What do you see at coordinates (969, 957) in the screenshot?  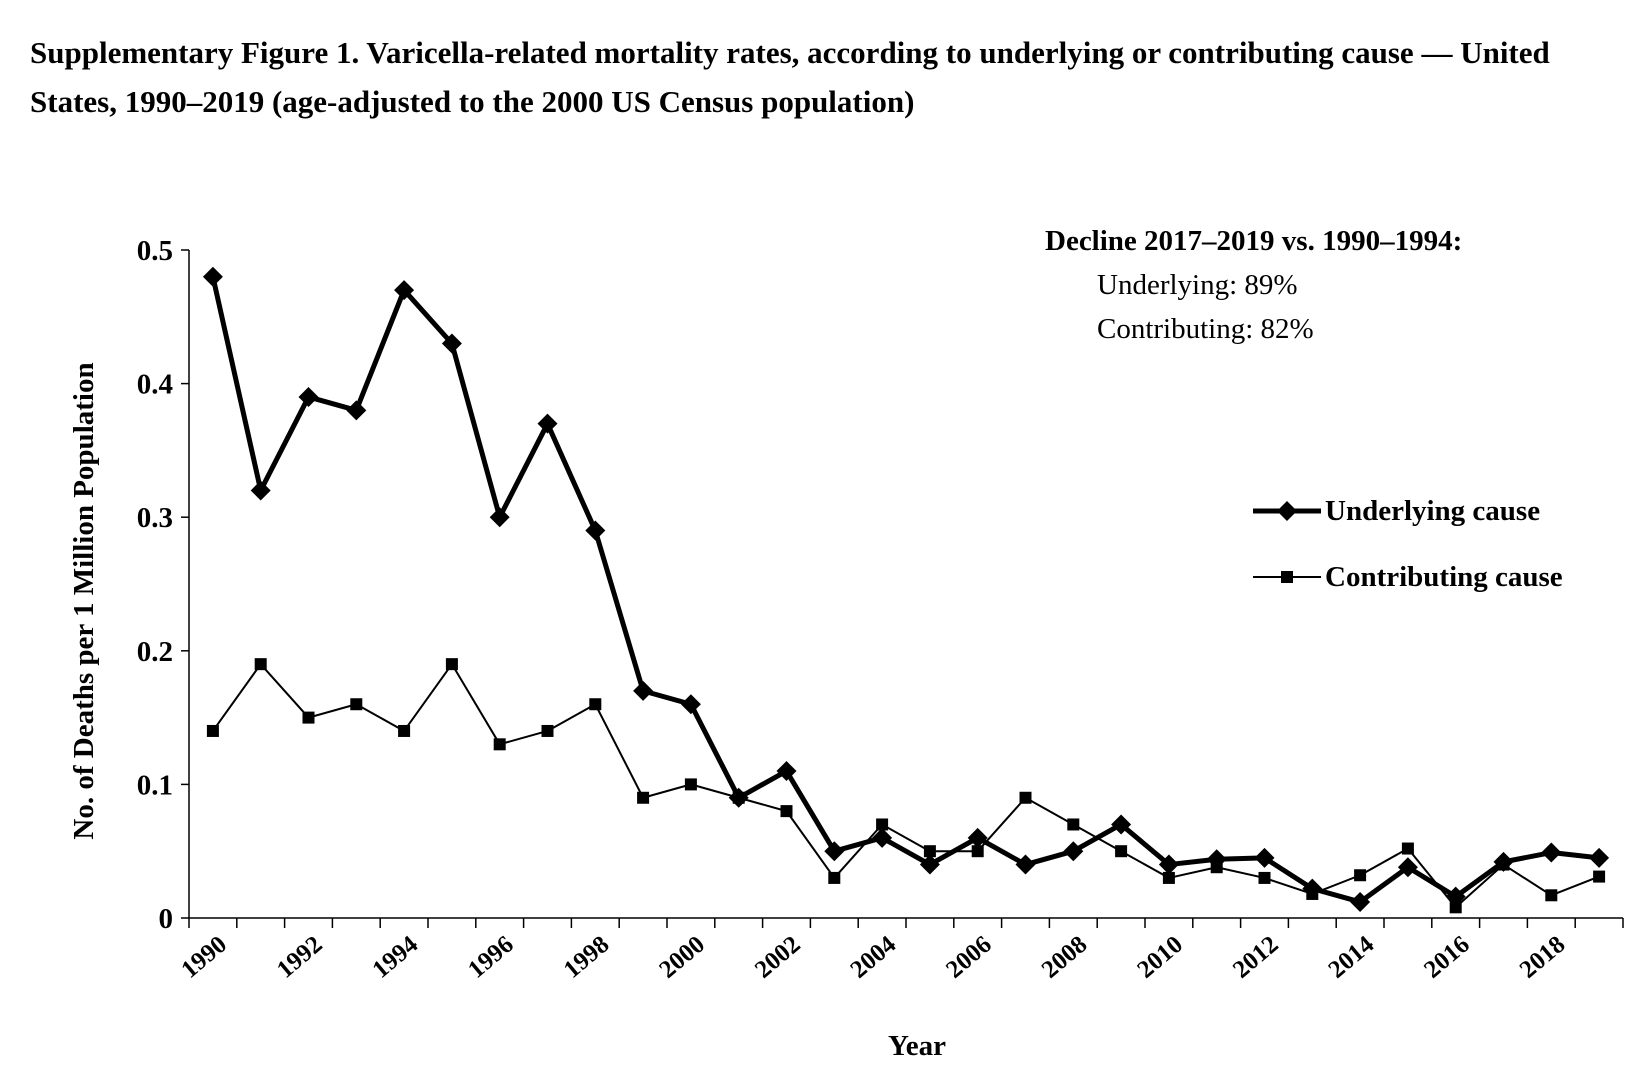 I see `x-tick-label: 2006` at bounding box center [969, 957].